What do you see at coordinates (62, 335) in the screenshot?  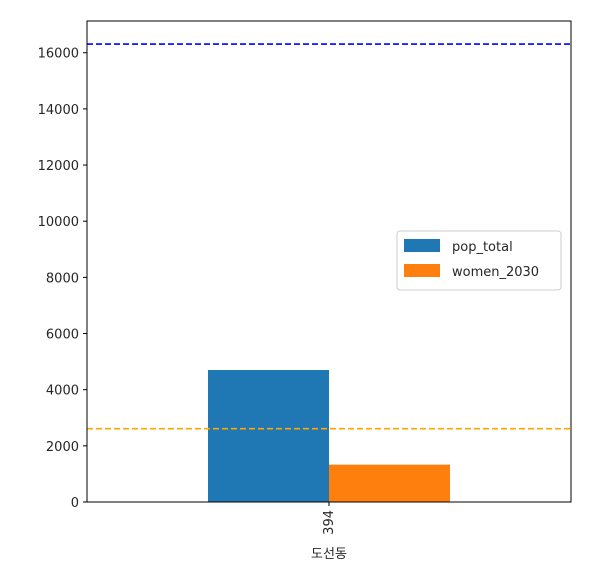 I see `y-tick-label: 6000` at bounding box center [62, 335].